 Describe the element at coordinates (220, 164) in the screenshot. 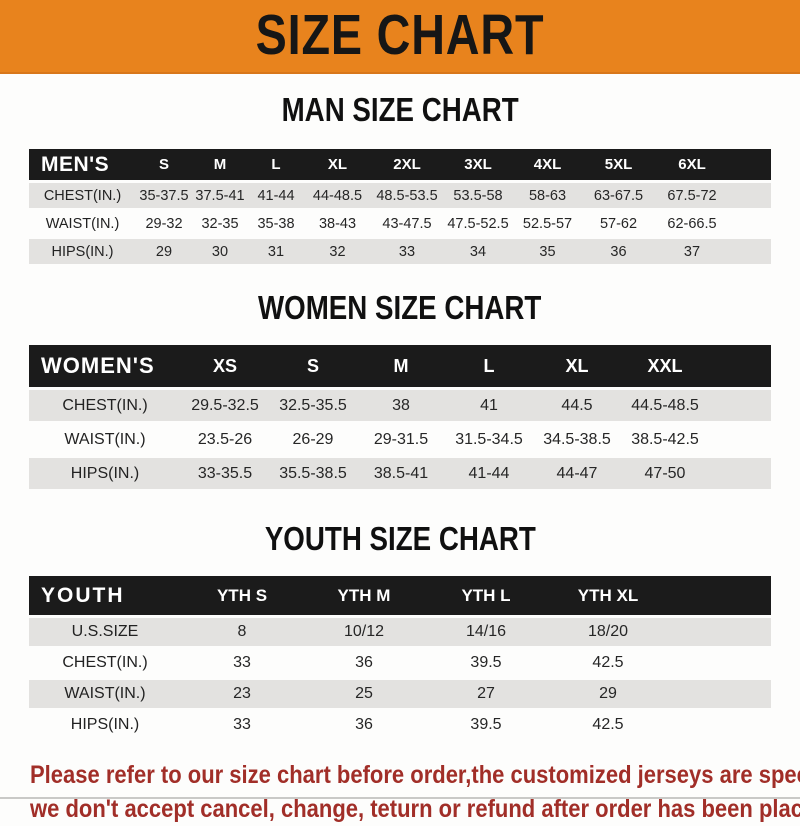

I see `men-col-header: M` at that location.